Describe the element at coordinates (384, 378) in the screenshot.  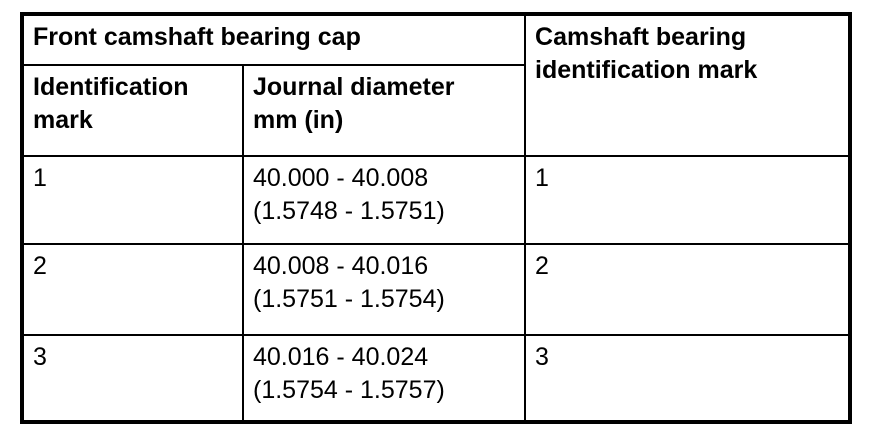
I see `cell-journal-diameter: 40.016 - 40.024 (1.5754 - 1.5757)` at that location.